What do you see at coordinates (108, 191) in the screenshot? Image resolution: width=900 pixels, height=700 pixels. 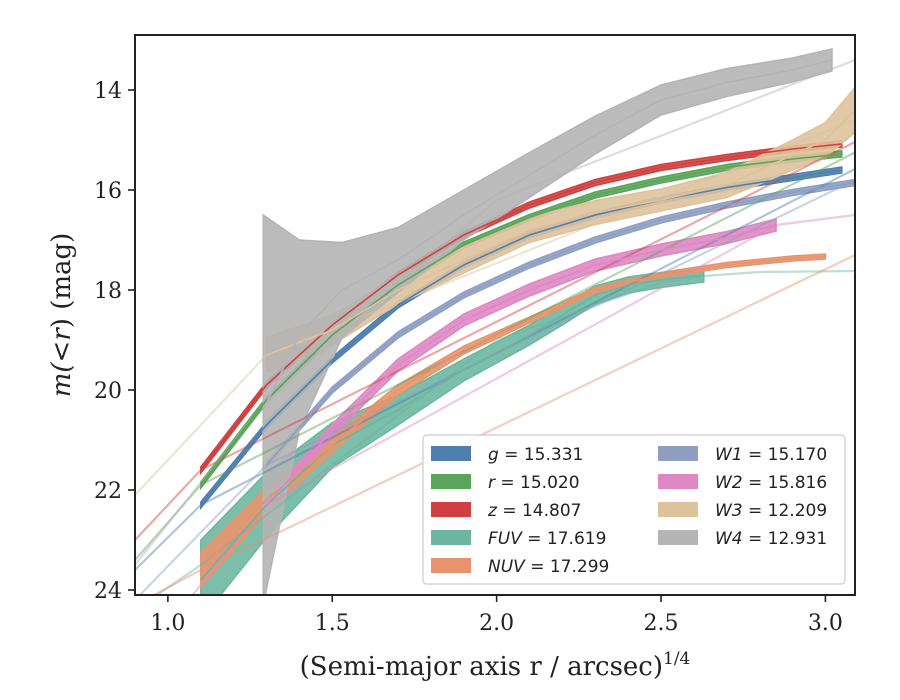 I see `y-tick-label: 16` at bounding box center [108, 191].